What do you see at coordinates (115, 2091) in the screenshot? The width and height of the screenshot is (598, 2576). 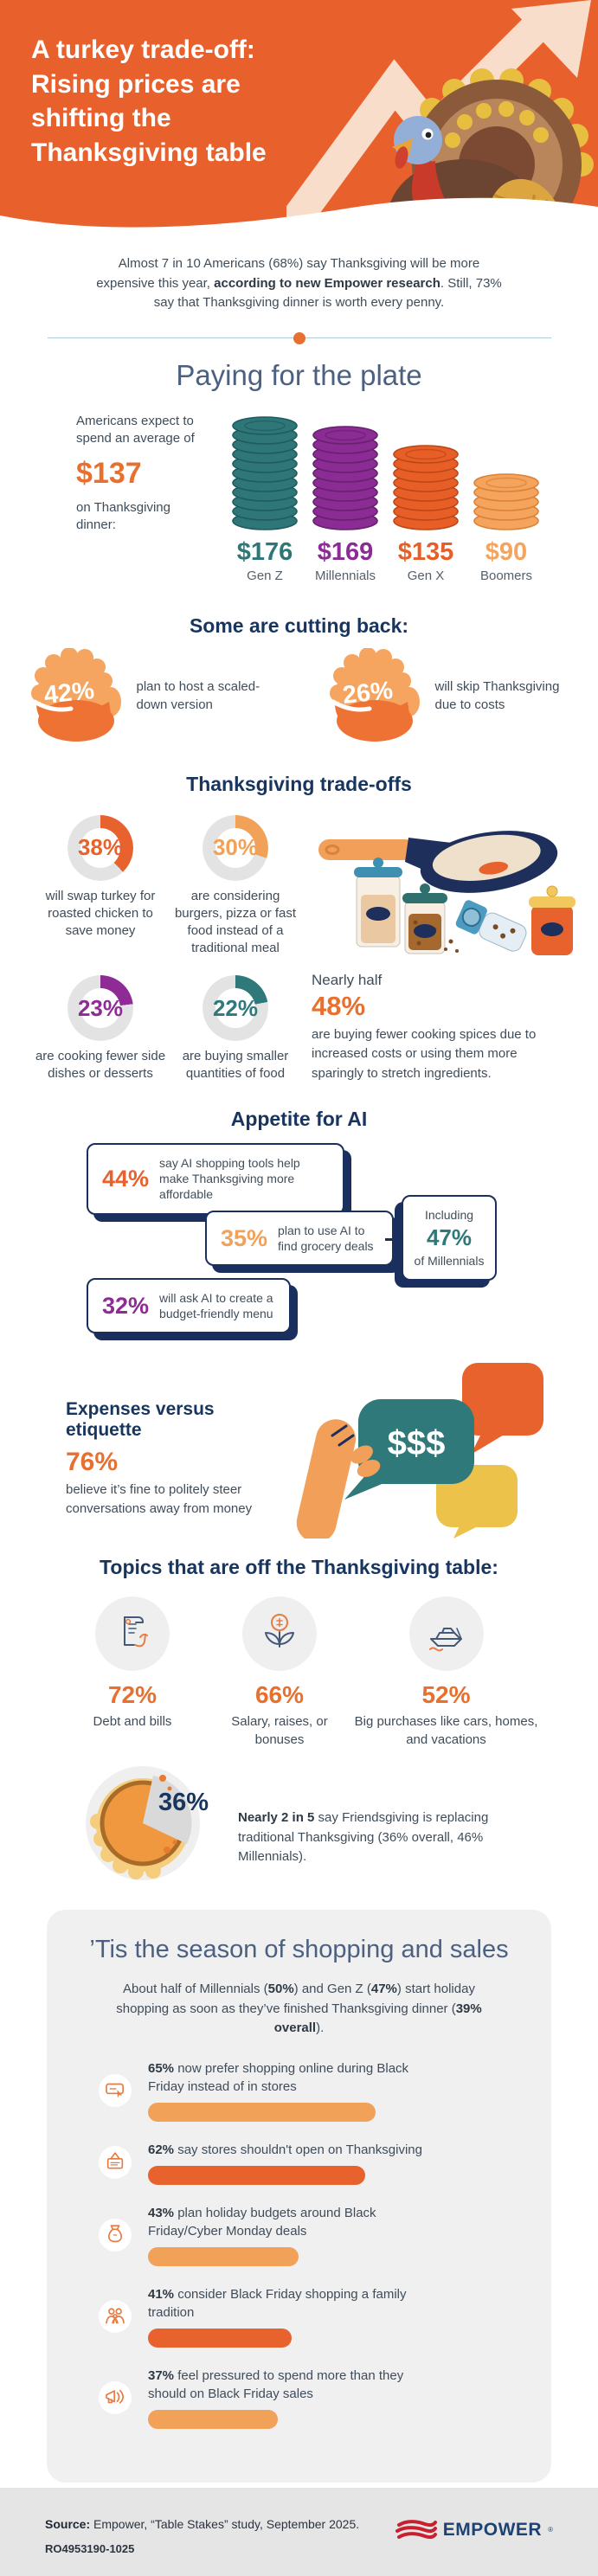 I see `buy-online-icon` at bounding box center [115, 2091].